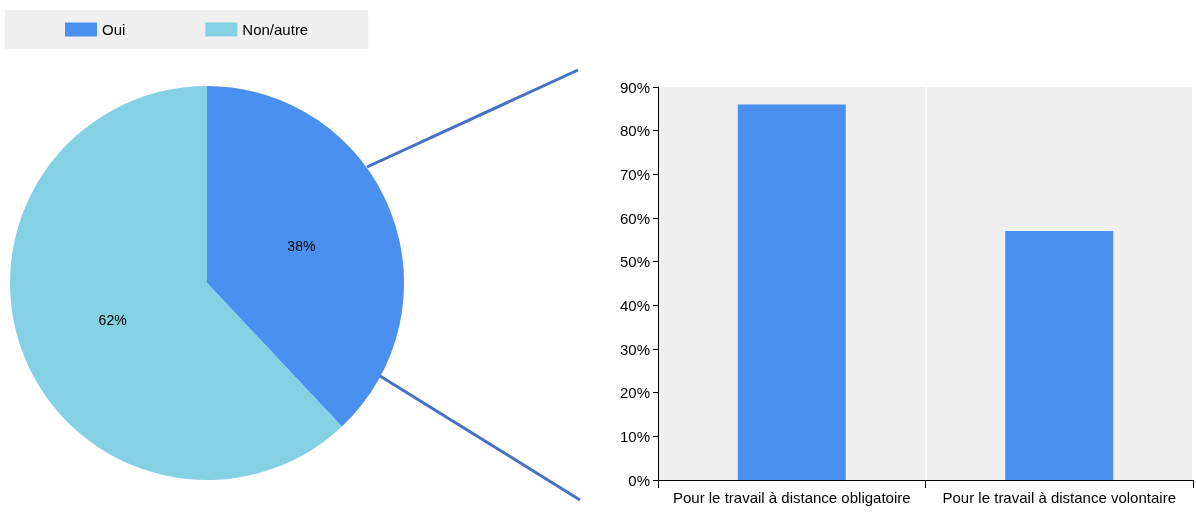 The image size is (1196, 530). I want to click on legend-label: Oui, so click(114, 29).